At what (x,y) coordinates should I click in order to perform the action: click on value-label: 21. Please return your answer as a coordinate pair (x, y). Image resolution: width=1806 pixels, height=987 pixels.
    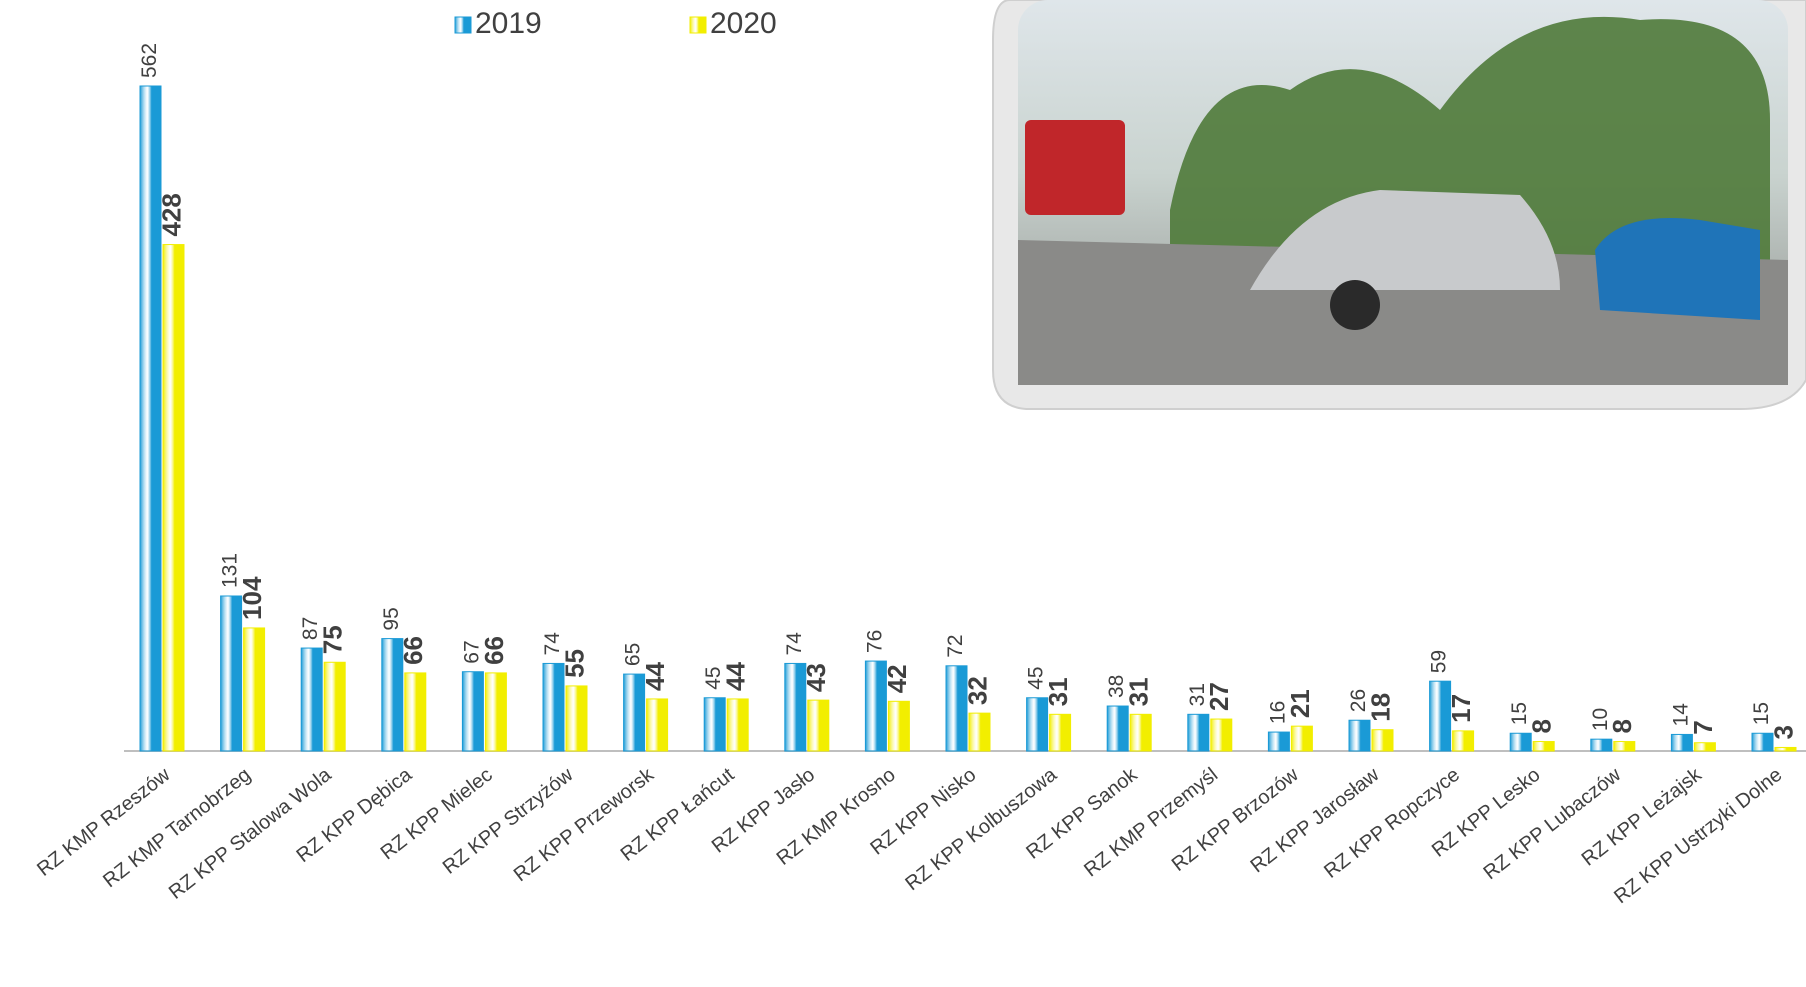
    Looking at the image, I should click on (1300, 703).